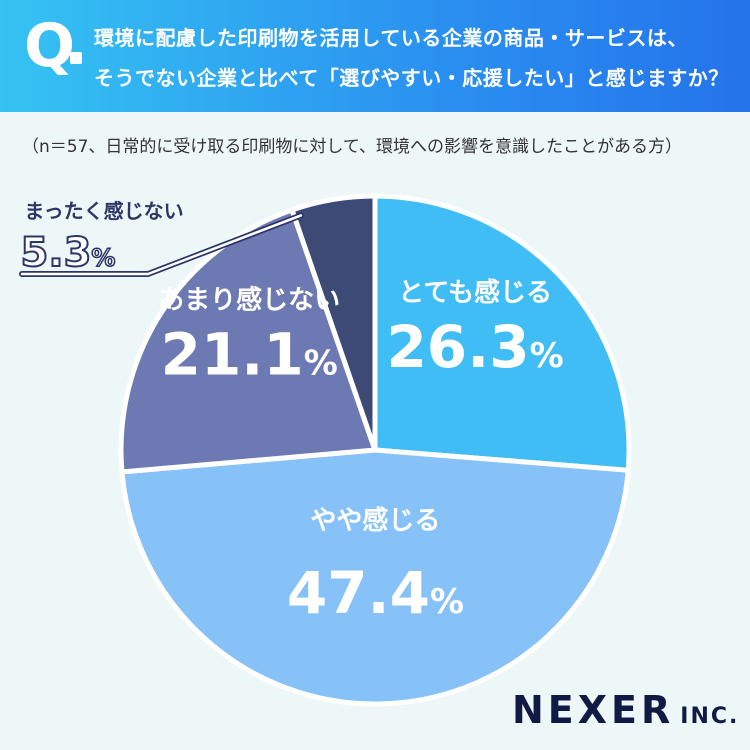  I want to click on slice-label-category: あまり感じない, so click(249, 300).